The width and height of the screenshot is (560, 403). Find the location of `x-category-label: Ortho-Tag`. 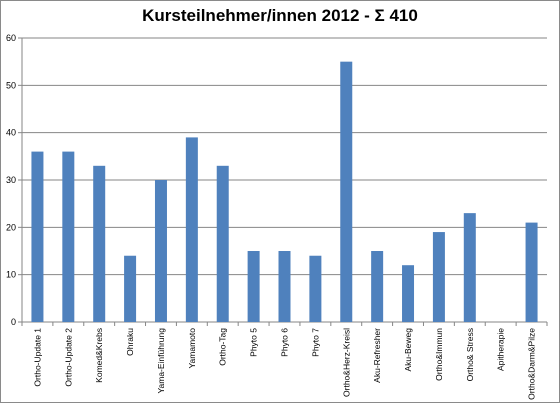

x-category-label: Ortho-Tag is located at coordinates (223, 347).